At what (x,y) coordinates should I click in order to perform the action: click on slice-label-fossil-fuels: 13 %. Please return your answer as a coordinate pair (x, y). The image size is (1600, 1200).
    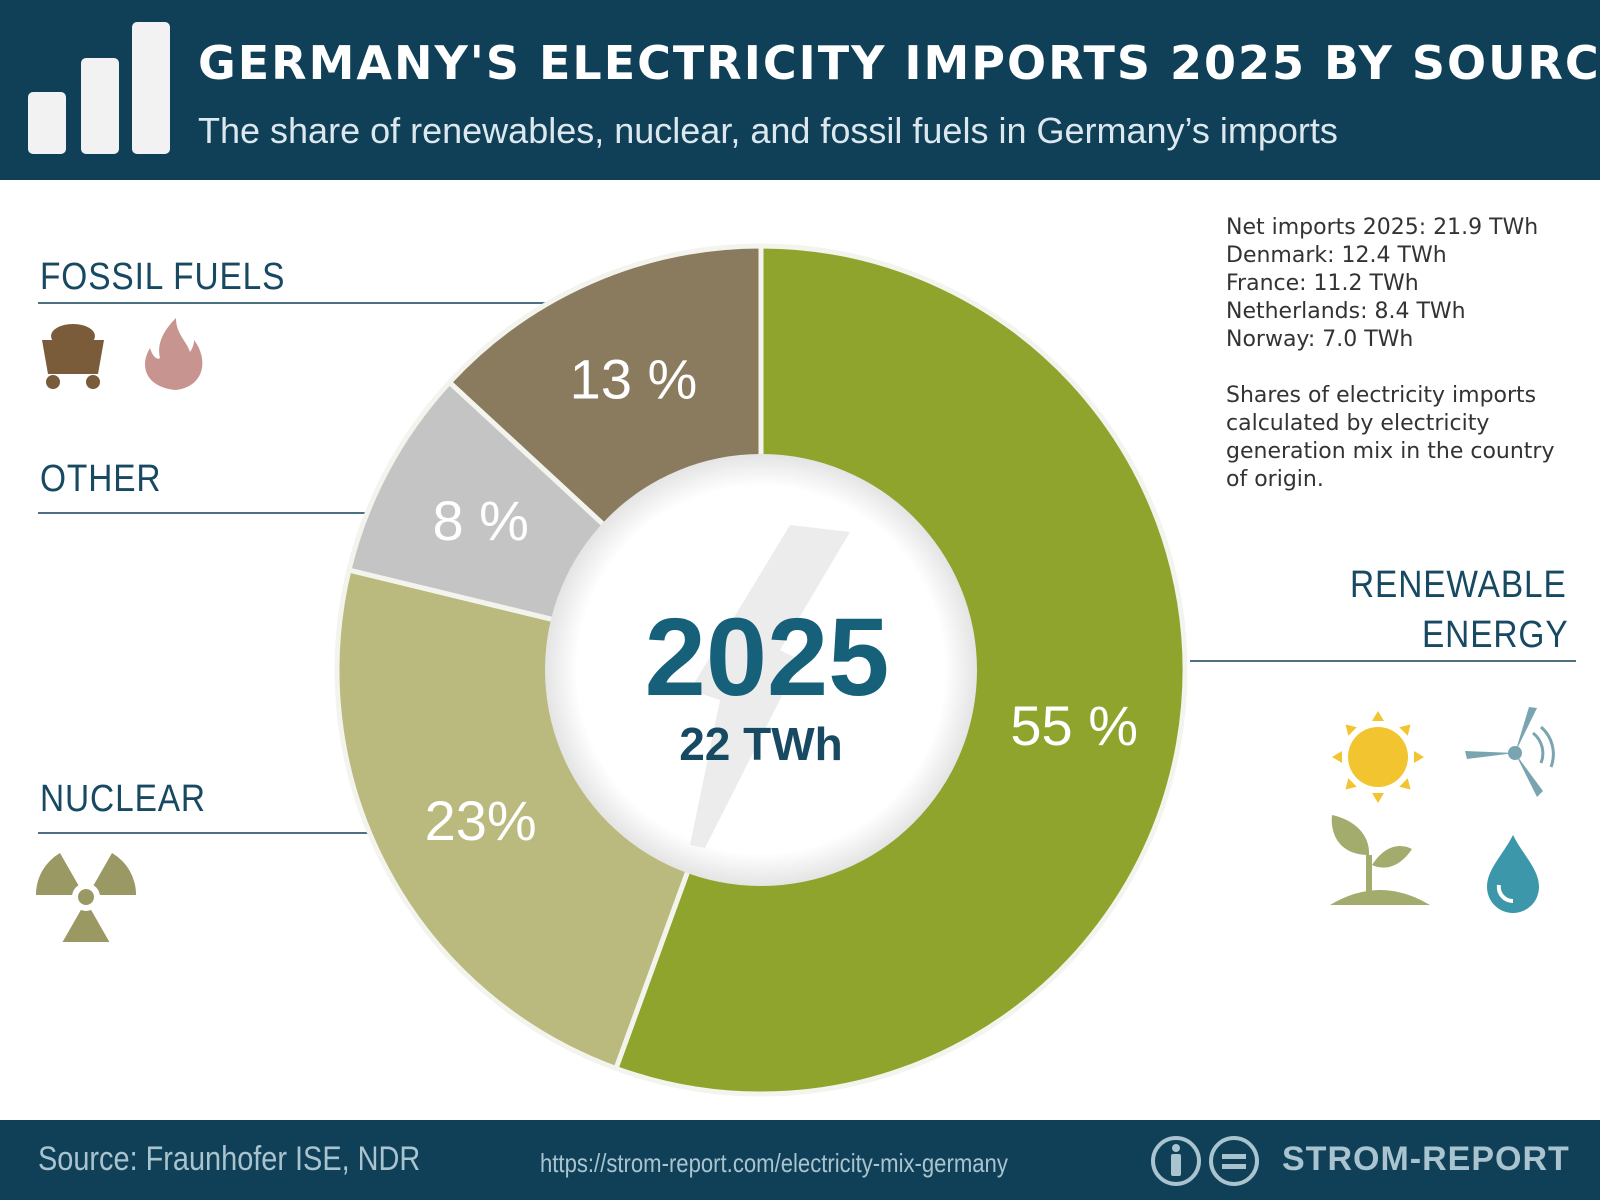
    Looking at the image, I should click on (634, 379).